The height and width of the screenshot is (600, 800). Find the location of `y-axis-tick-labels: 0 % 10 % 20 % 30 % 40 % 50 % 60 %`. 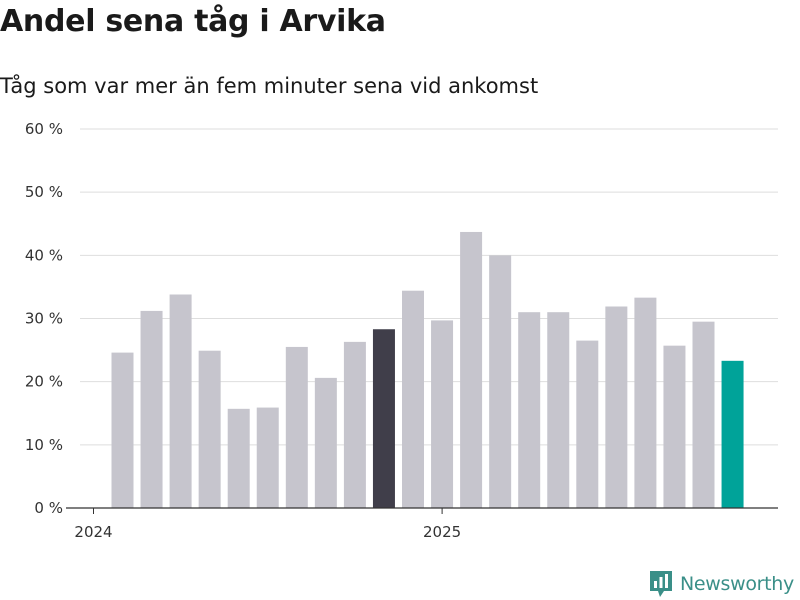

y-axis-tick-labels: 0 % 10 % 20 % 30 % 40 % 50 % 60 % is located at coordinates (44, 318).